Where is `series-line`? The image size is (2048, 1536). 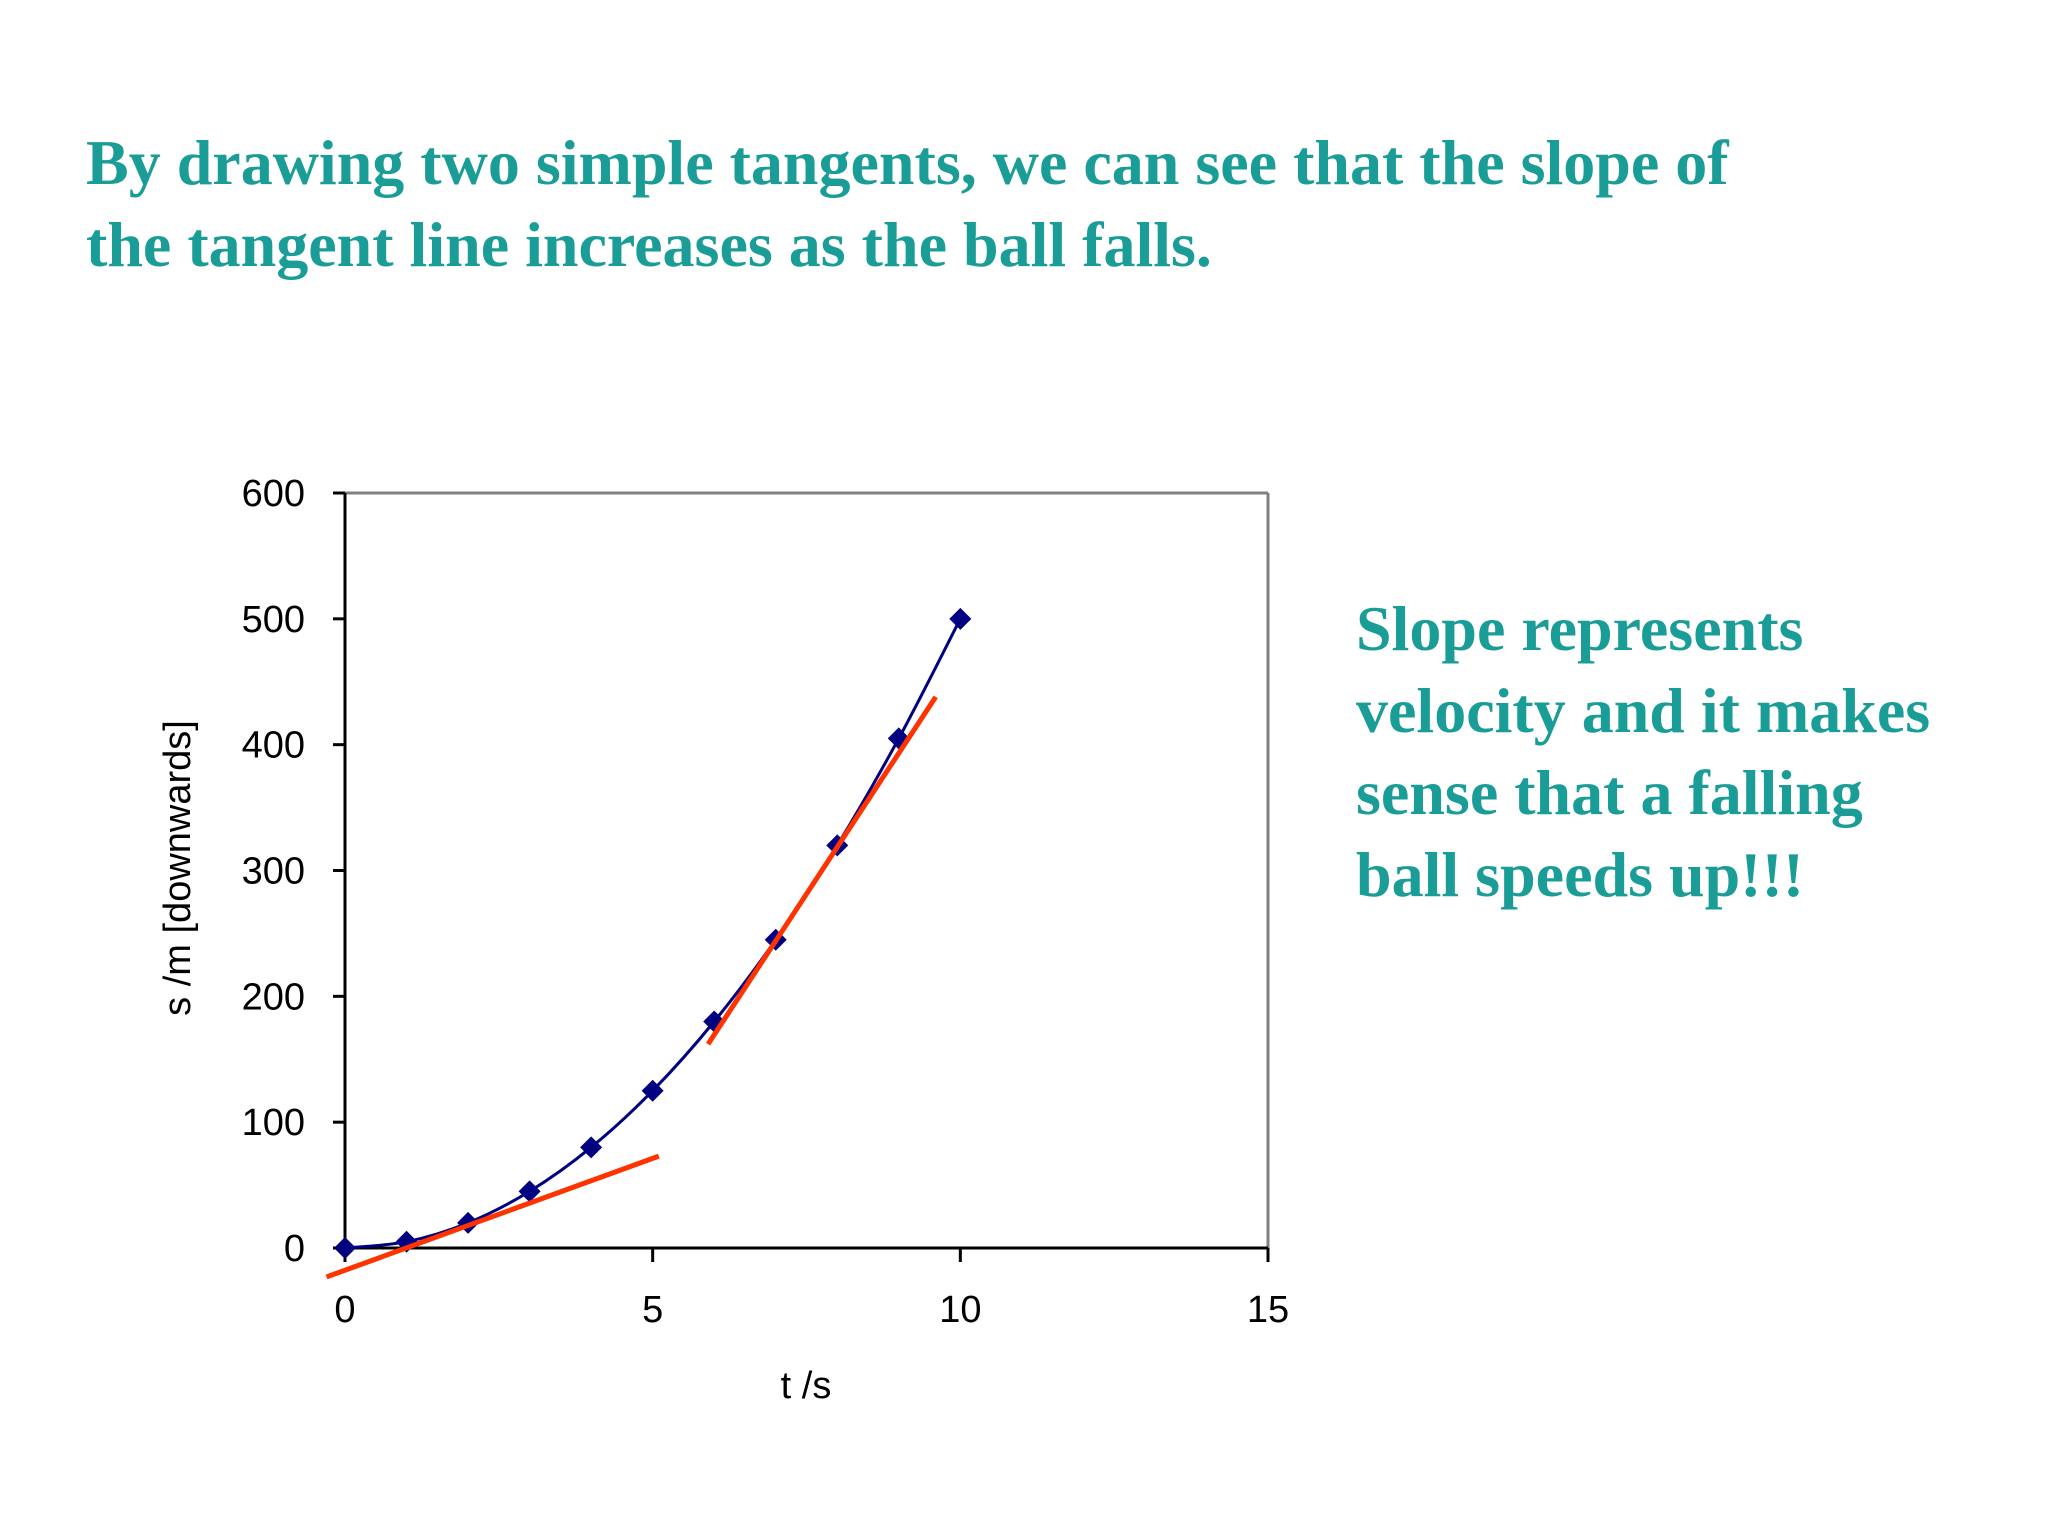 series-line is located at coordinates (653, 934).